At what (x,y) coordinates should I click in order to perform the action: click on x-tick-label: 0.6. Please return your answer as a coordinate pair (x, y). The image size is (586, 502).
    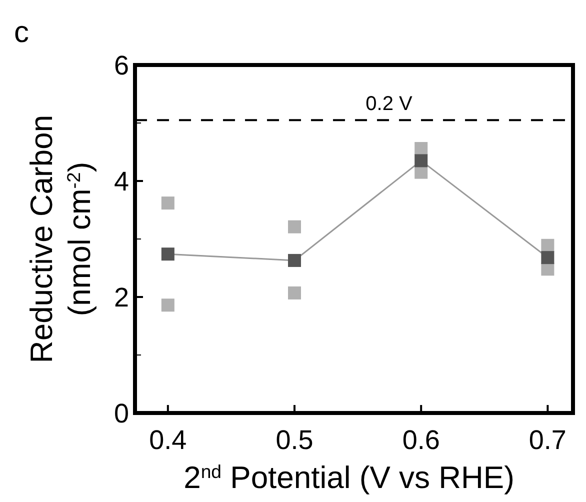
    Looking at the image, I should click on (421, 440).